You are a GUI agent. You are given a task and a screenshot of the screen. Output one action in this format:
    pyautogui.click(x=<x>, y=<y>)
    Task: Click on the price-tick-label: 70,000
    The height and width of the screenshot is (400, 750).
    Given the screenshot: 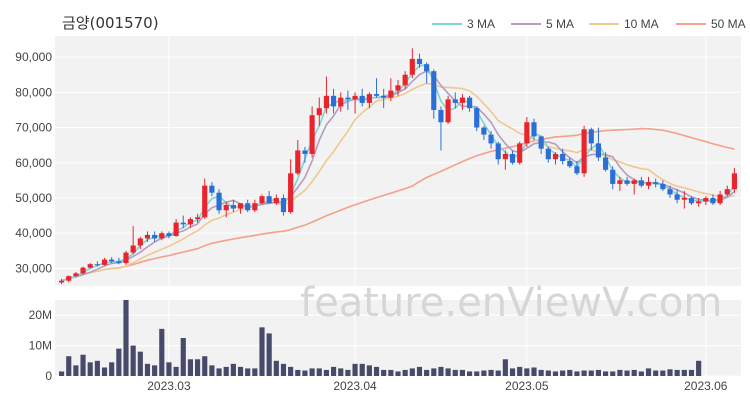 What is the action you would take?
    pyautogui.click(x=33, y=128)
    